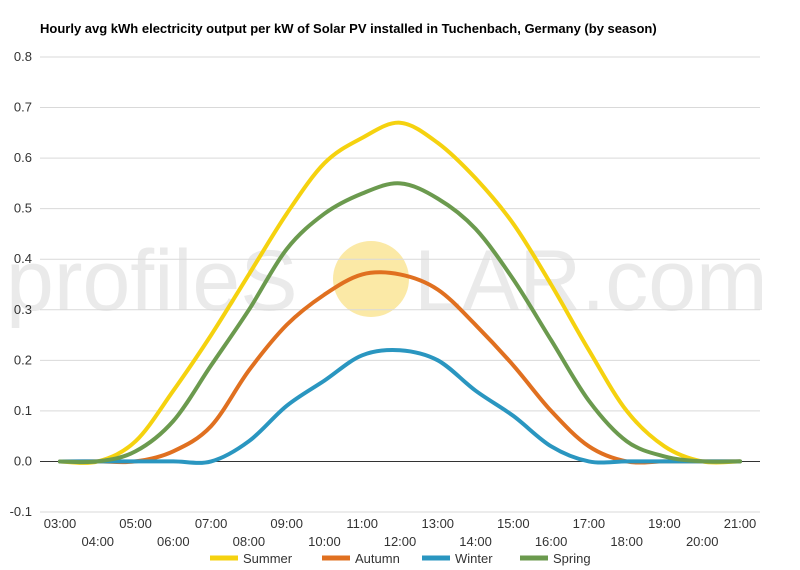 This screenshot has height=570, width=800. Describe the element at coordinates (23, 107) in the screenshot. I see `y-tick-label: 0.7` at that location.